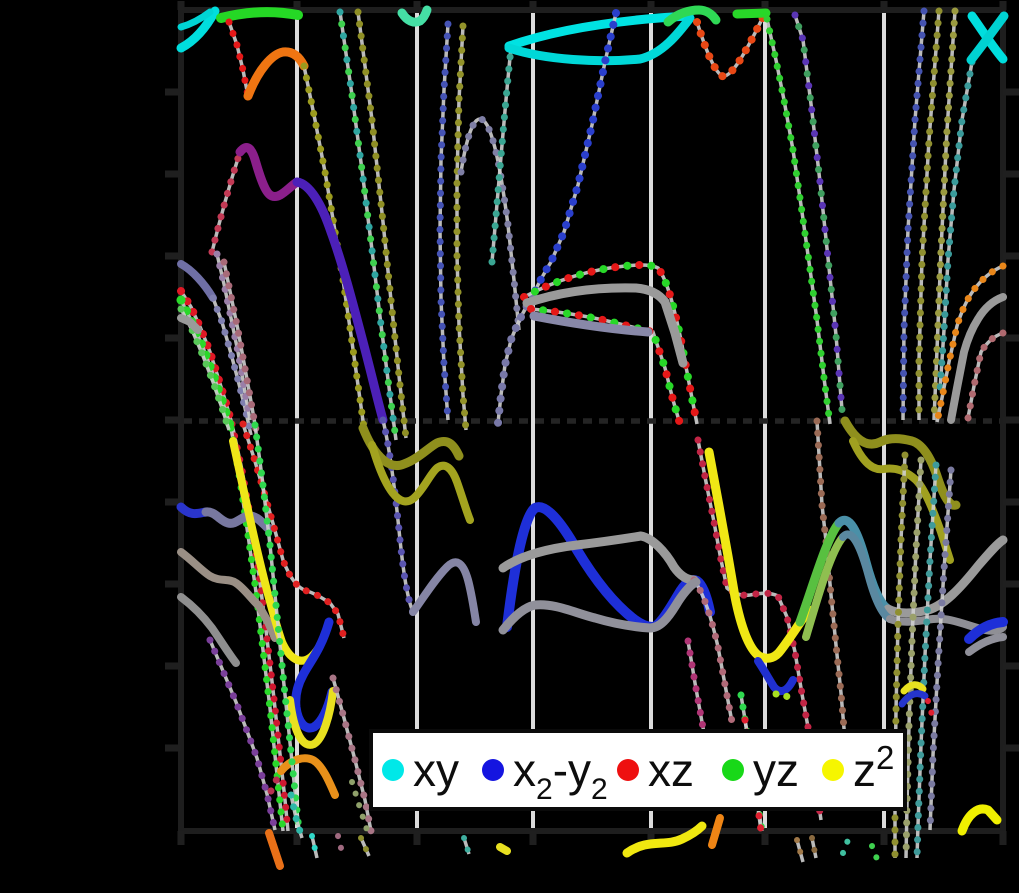 This screenshot has width=1019, height=893. I want to click on band-teal-tail, so click(296, 816).